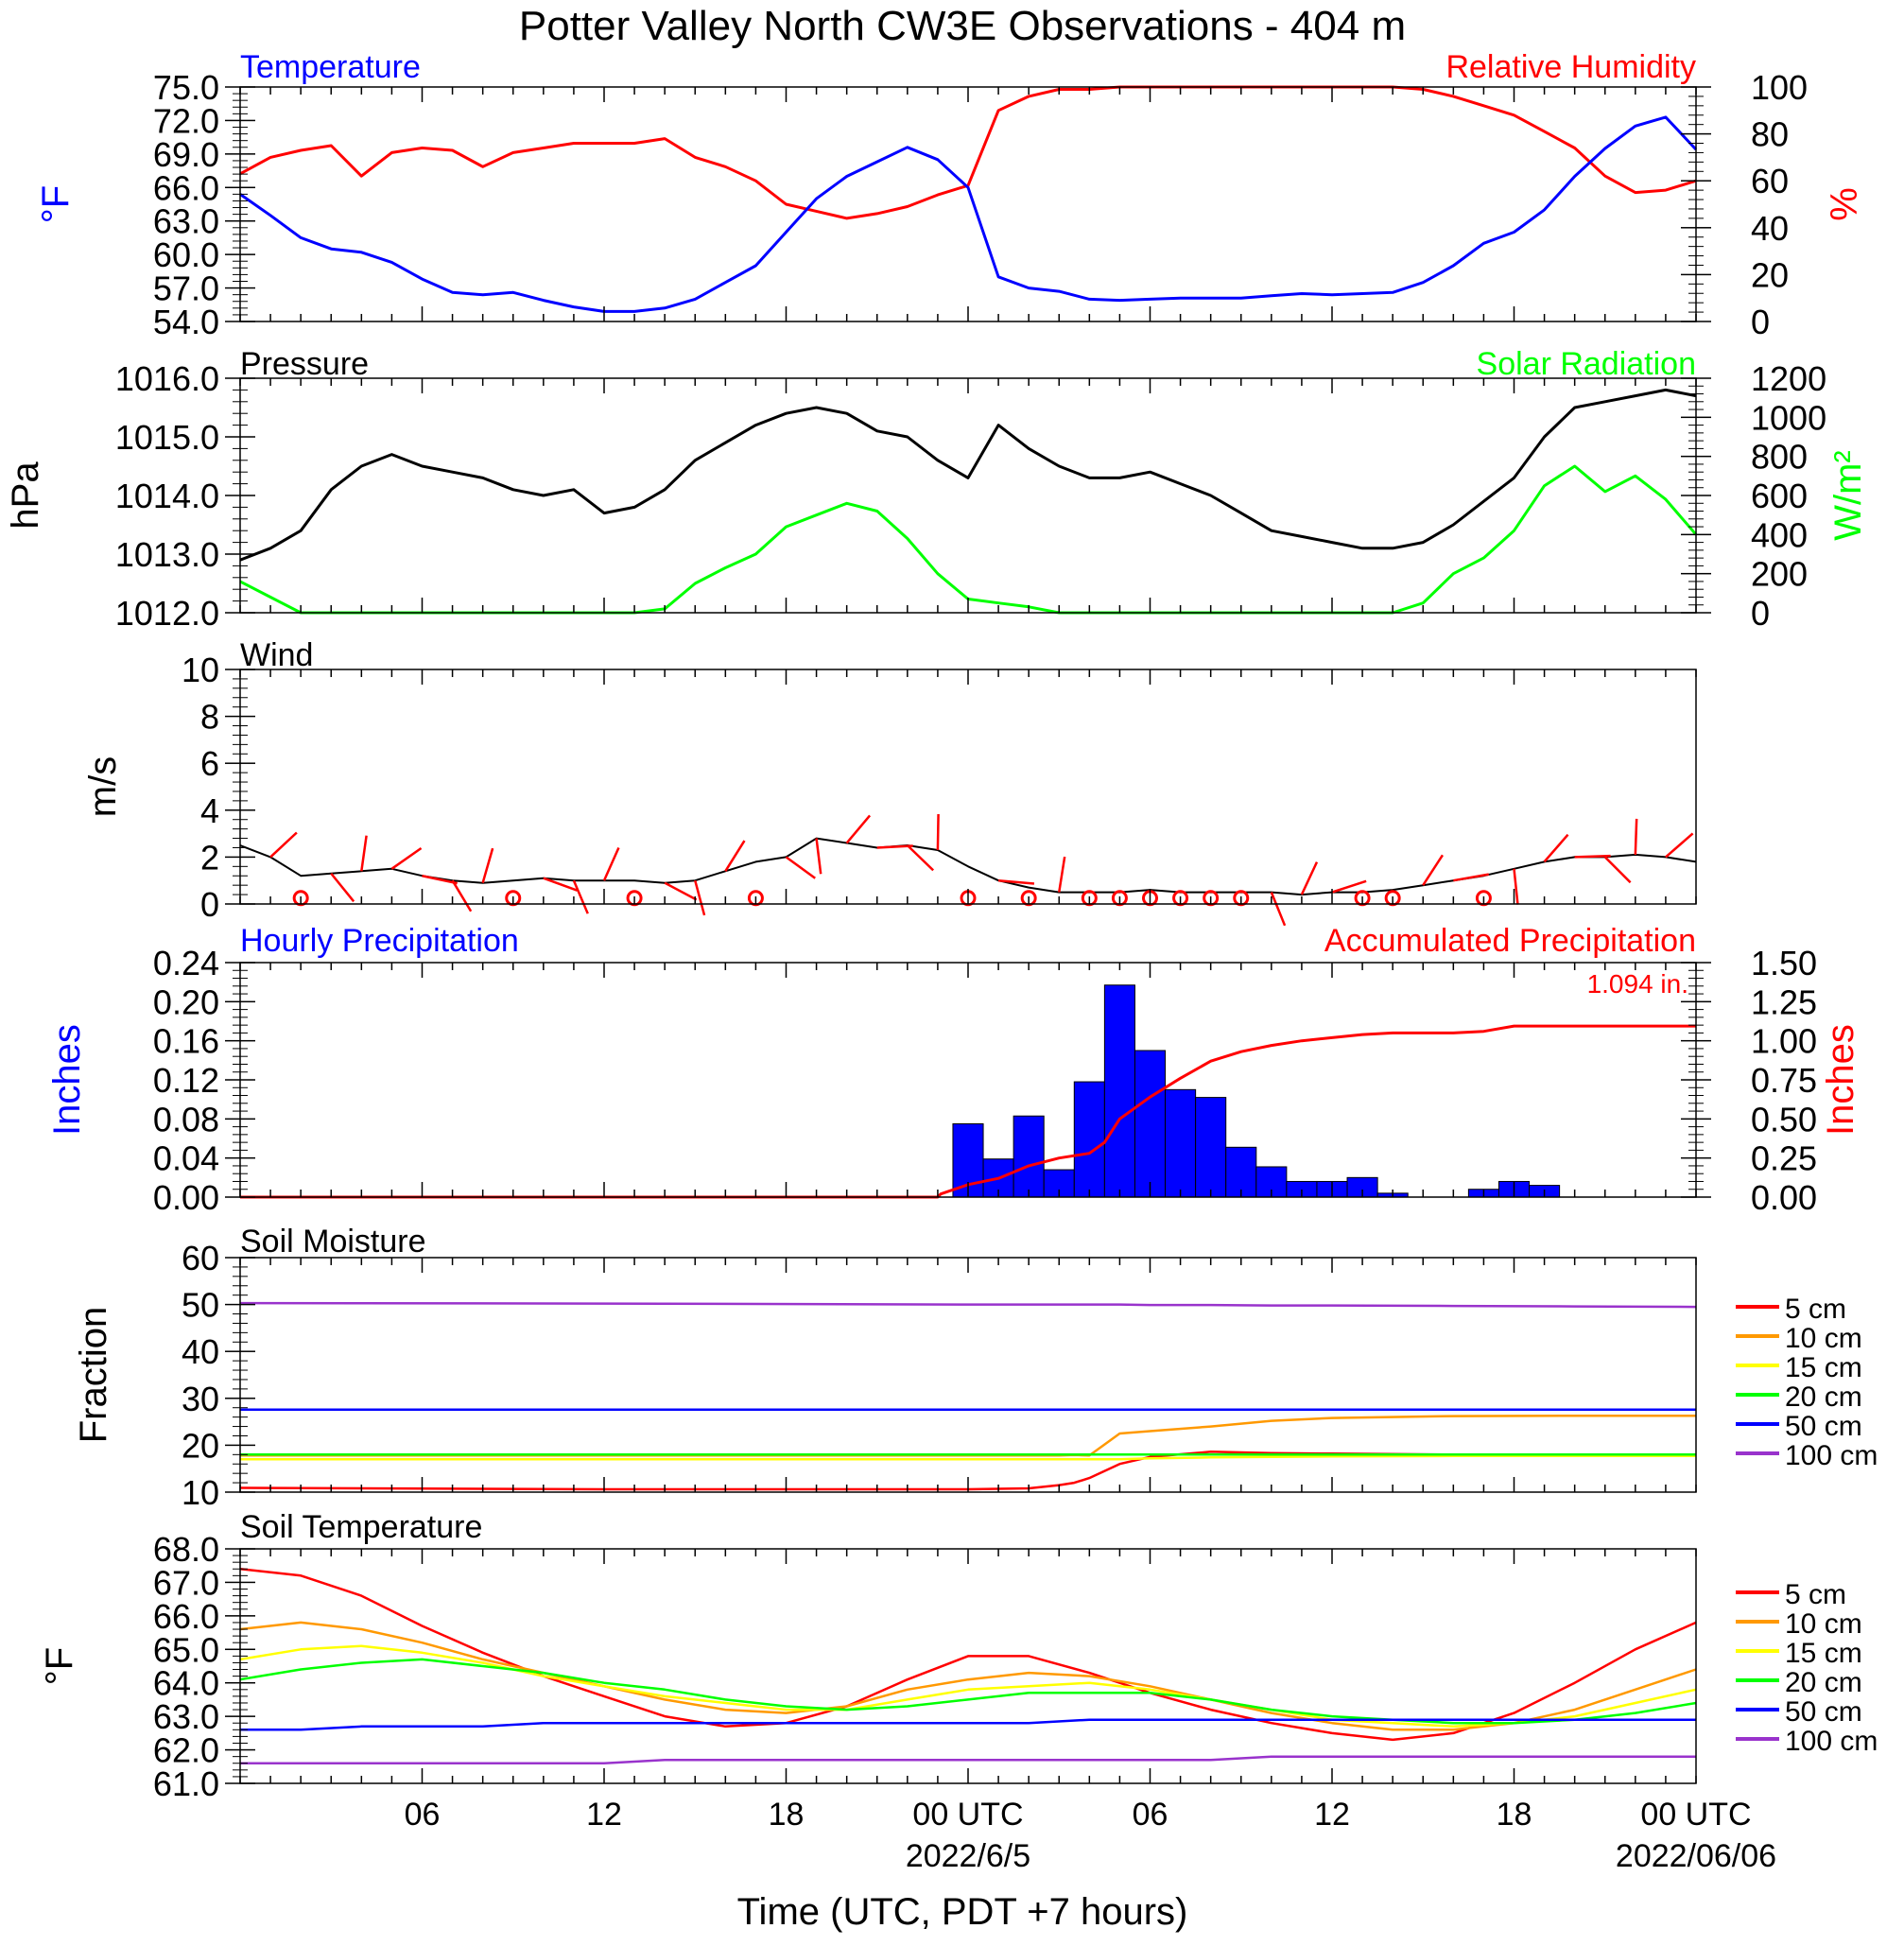 The image size is (1904, 1946). I want to click on y-tick-label: 8, so click(210, 718).